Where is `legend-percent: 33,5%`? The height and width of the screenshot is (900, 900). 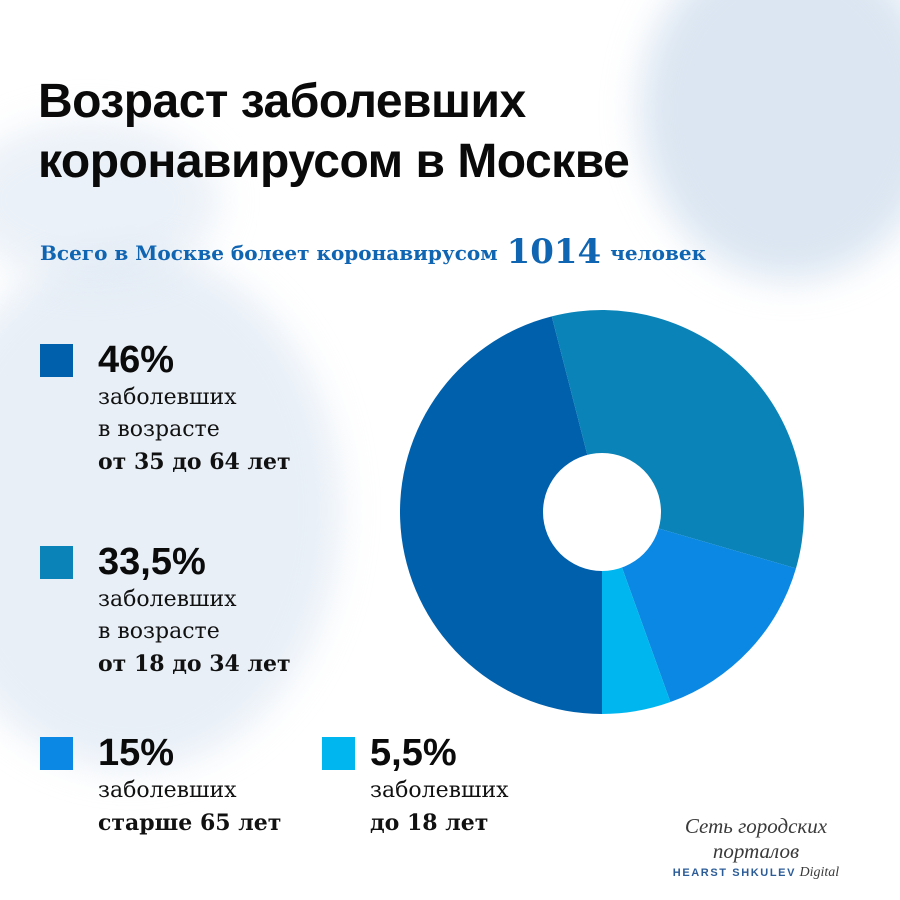 legend-percent: 33,5% is located at coordinates (152, 562).